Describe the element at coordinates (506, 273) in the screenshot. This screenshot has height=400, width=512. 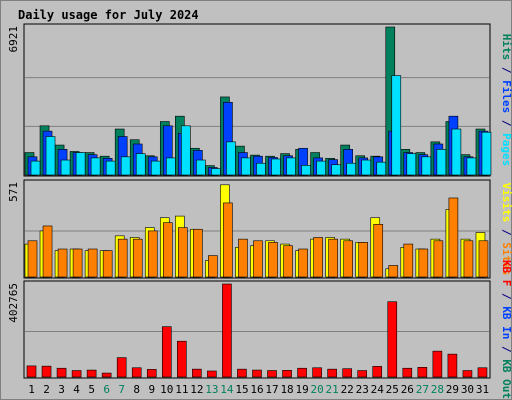
I see `legend-part: KB F` at that location.